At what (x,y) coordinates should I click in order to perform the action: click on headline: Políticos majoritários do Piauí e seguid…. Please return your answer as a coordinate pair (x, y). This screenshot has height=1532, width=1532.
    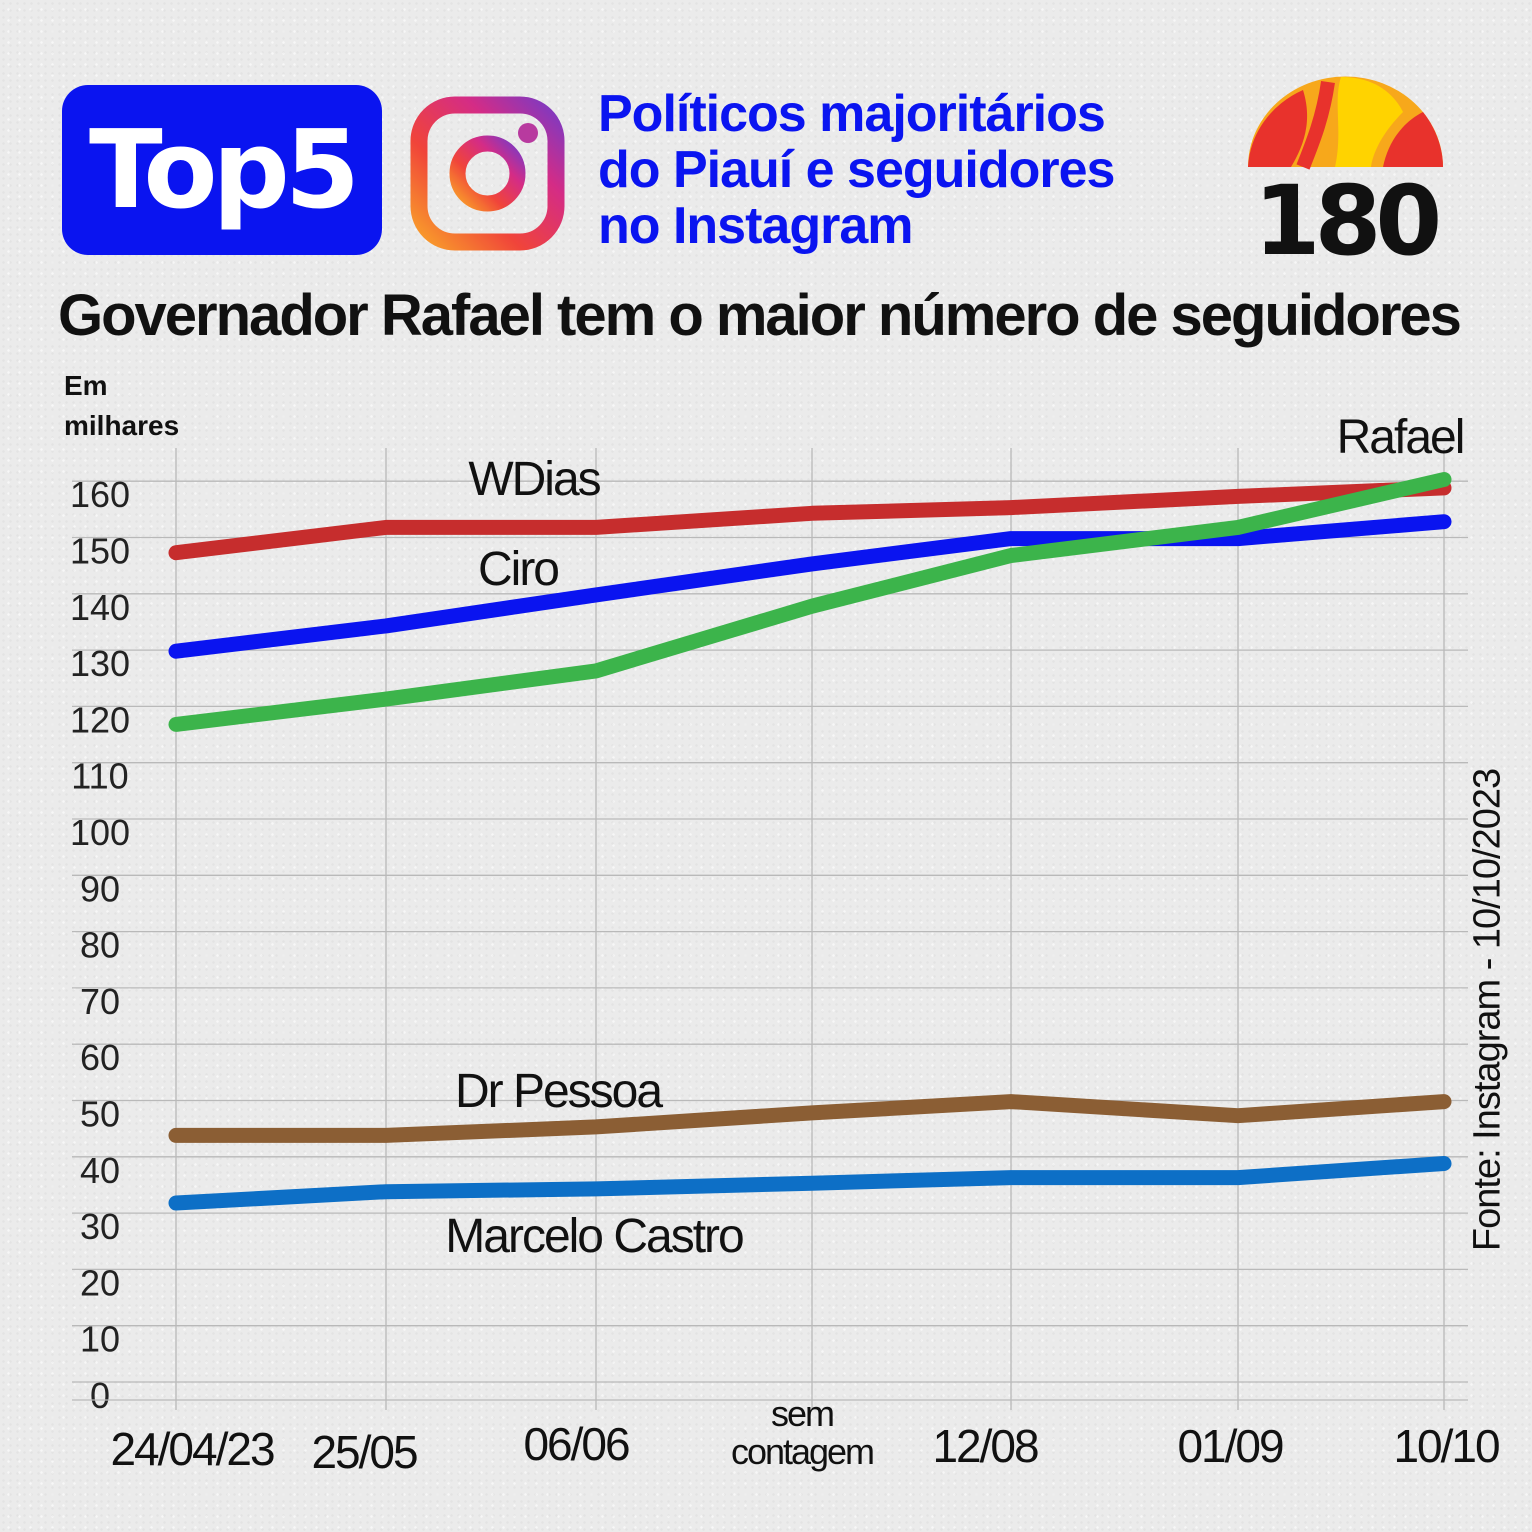
    Looking at the image, I should click on (908, 170).